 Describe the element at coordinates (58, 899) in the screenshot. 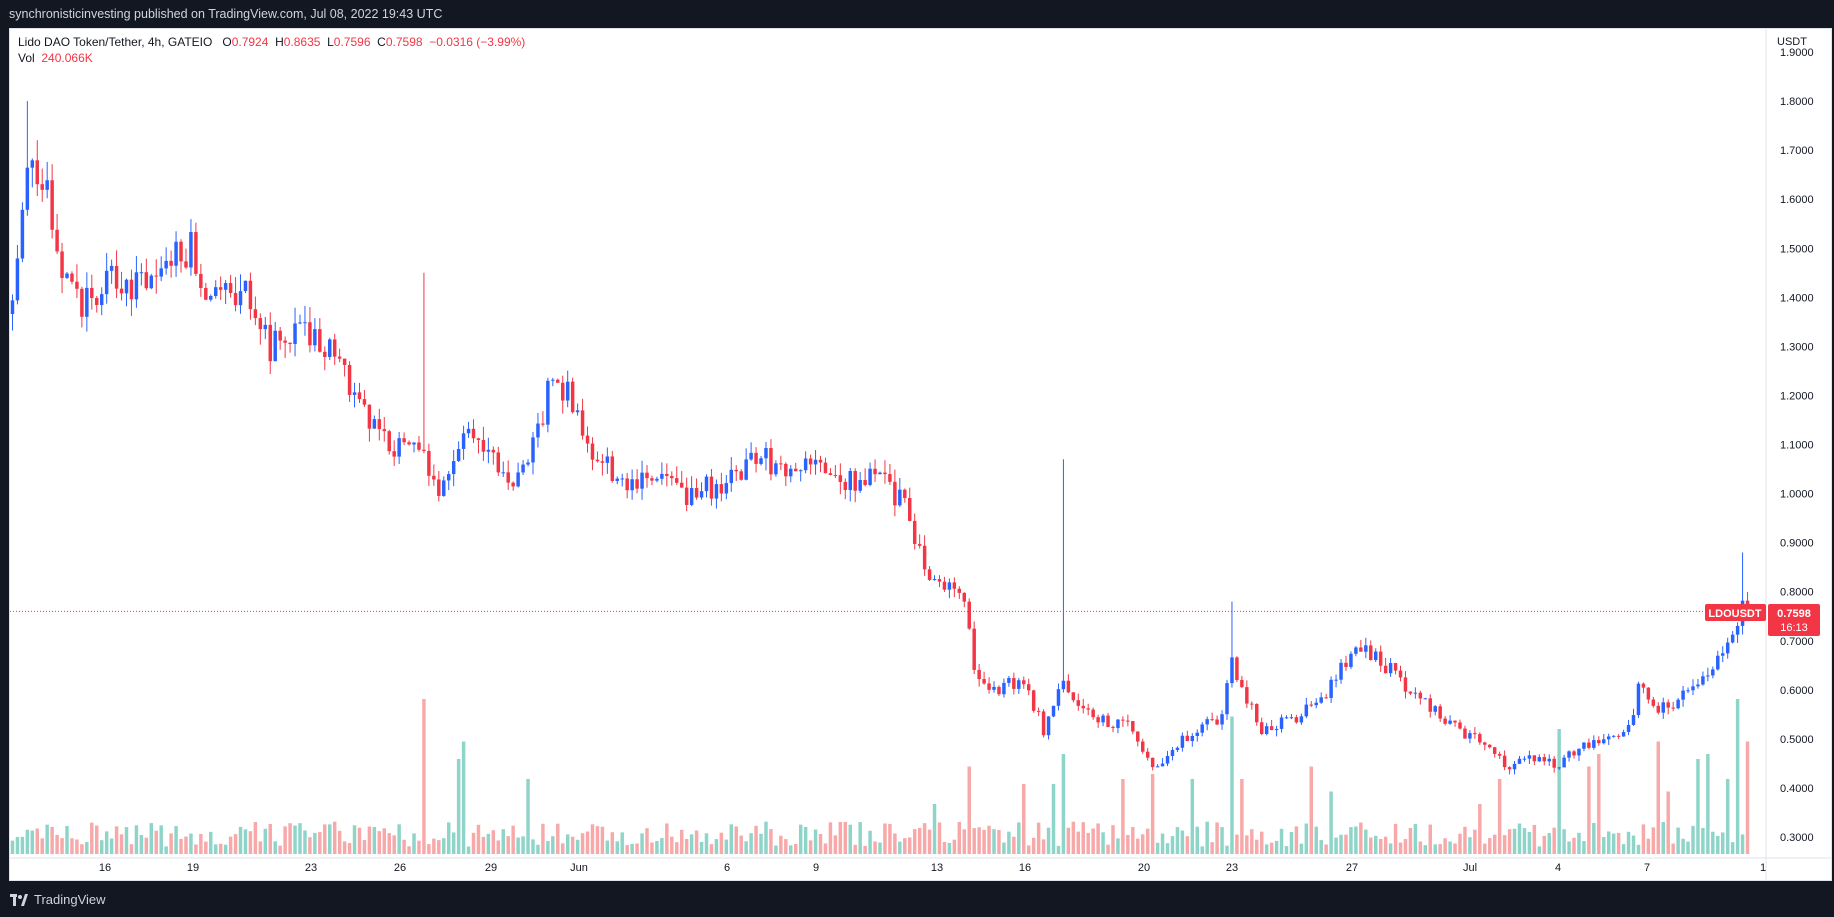

I see `tradingview-brand: TradingView` at that location.